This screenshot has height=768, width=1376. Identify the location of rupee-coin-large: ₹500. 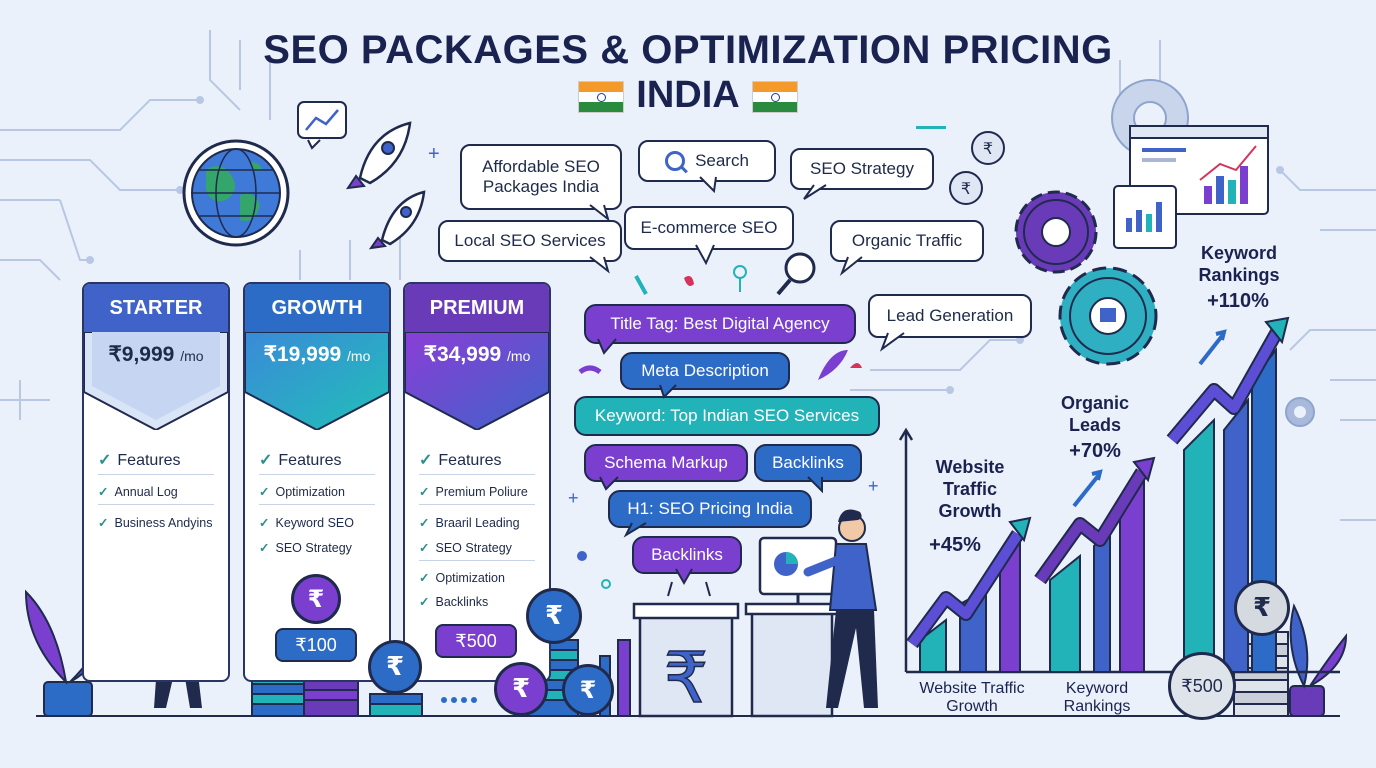
(1202, 686).